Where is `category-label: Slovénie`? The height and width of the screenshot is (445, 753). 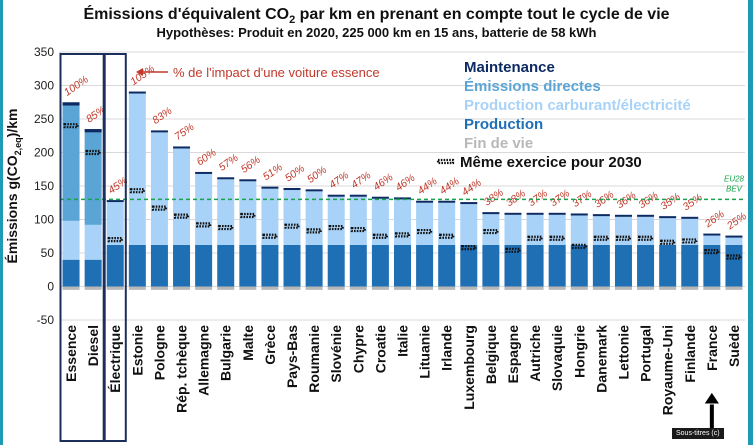 category-label: Slovénie is located at coordinates (336, 354).